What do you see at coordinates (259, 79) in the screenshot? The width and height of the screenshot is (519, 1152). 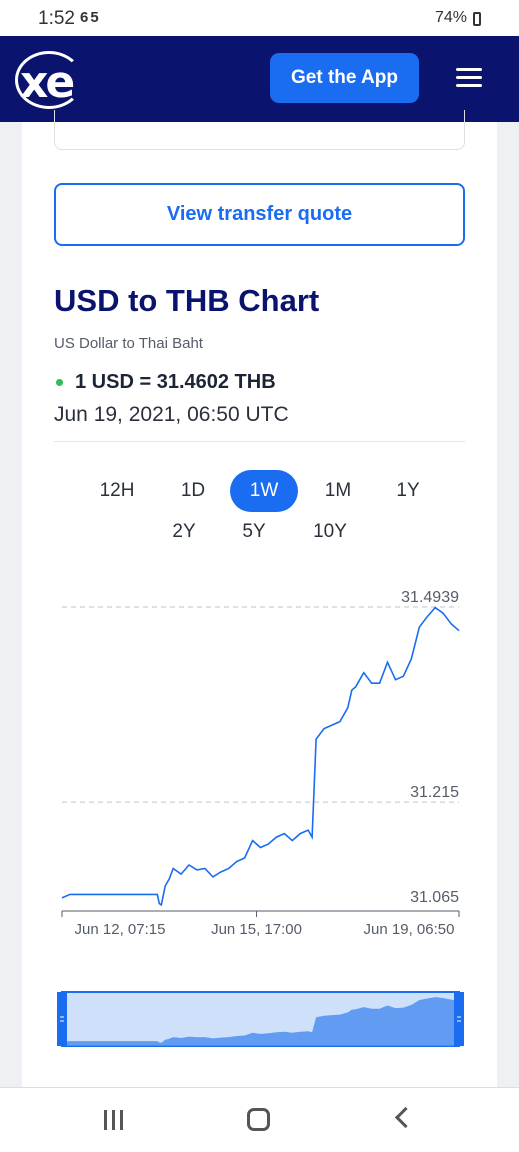 I see `site-header: xe Get the App` at bounding box center [259, 79].